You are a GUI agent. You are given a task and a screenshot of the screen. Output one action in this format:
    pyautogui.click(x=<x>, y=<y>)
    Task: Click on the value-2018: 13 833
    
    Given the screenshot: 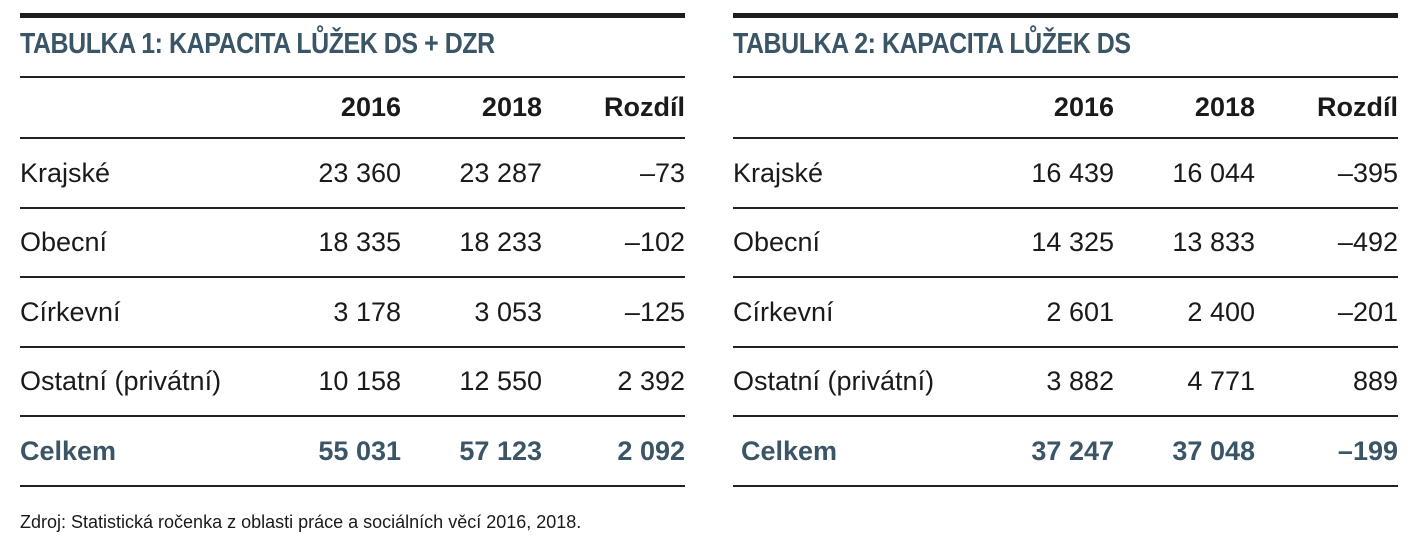 What is the action you would take?
    pyautogui.click(x=1213, y=242)
    